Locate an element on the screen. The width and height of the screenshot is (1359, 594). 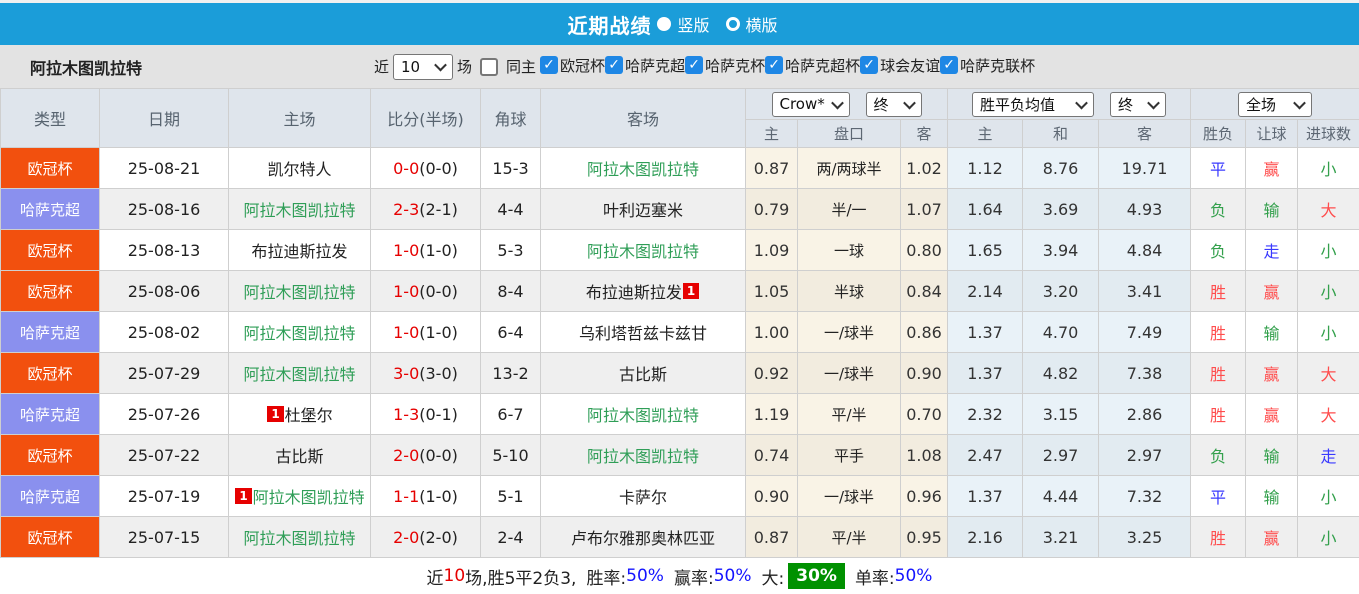
sub-header-8: 进球数 is located at coordinates (1328, 134).